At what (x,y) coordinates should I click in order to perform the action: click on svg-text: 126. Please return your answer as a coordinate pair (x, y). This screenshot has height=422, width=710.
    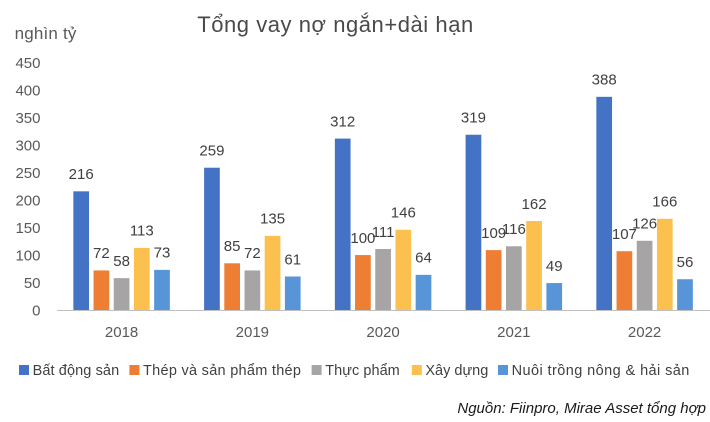
    Looking at the image, I should click on (644, 224).